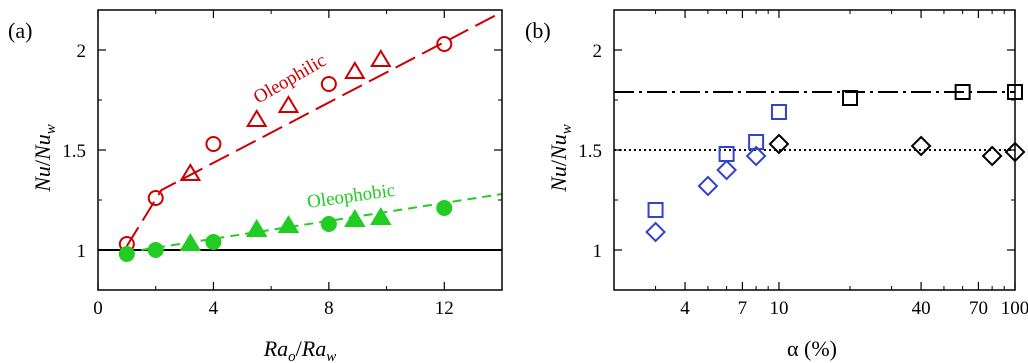 The width and height of the screenshot is (1028, 363). I want to click on panel-a-y-tick-label: 1, so click(82, 251).